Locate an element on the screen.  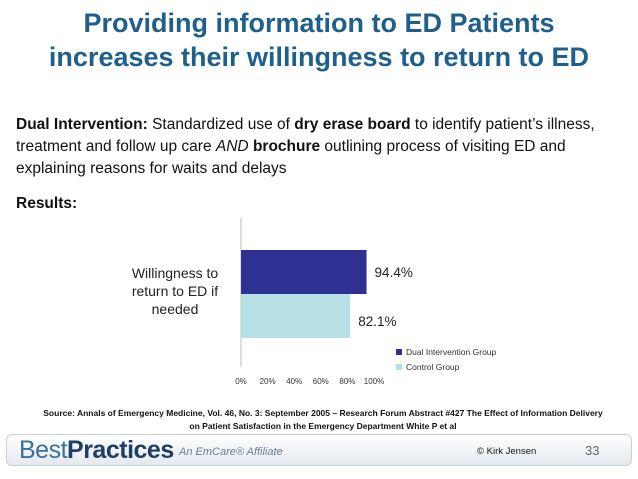
x-tick-label-60: 60% is located at coordinates (321, 381).